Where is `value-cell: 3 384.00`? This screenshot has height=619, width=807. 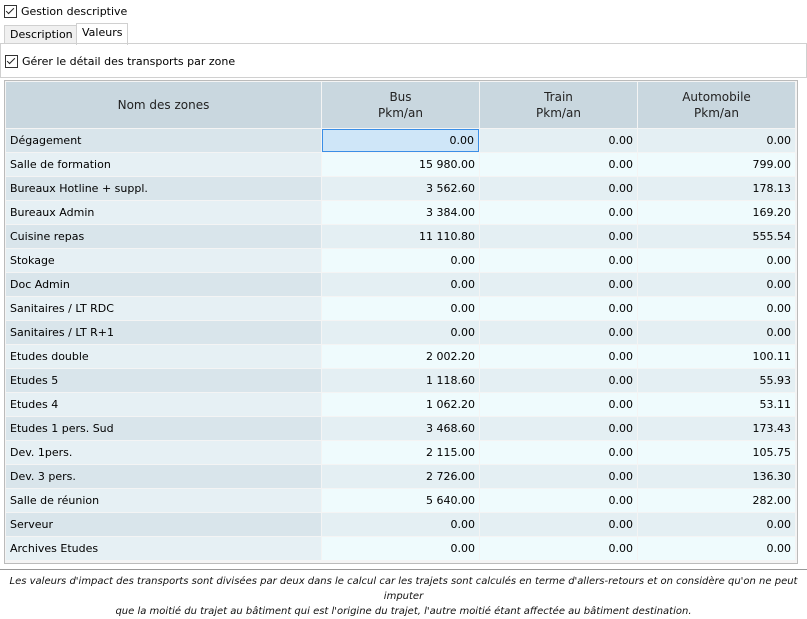 value-cell: 3 384.00 is located at coordinates (400, 212).